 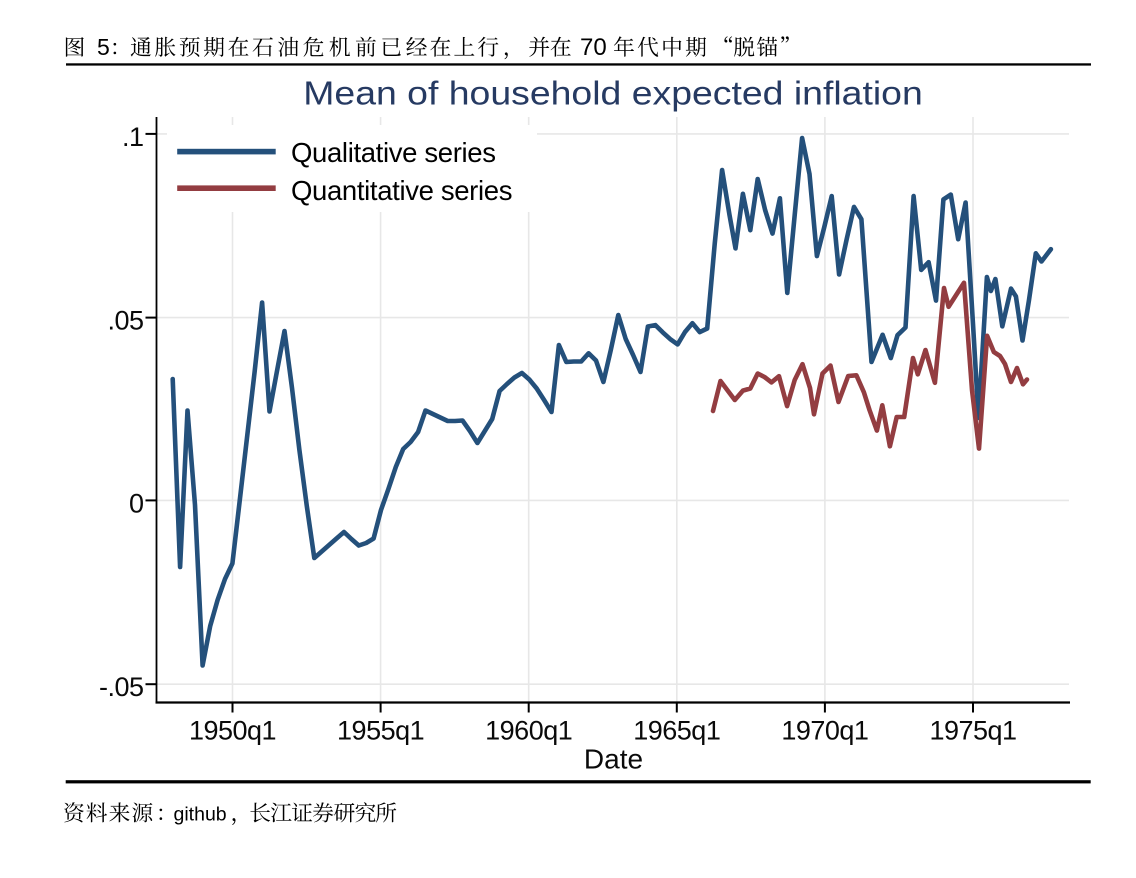 What do you see at coordinates (133, 137) in the screenshot?
I see `svg-text: .1` at bounding box center [133, 137].